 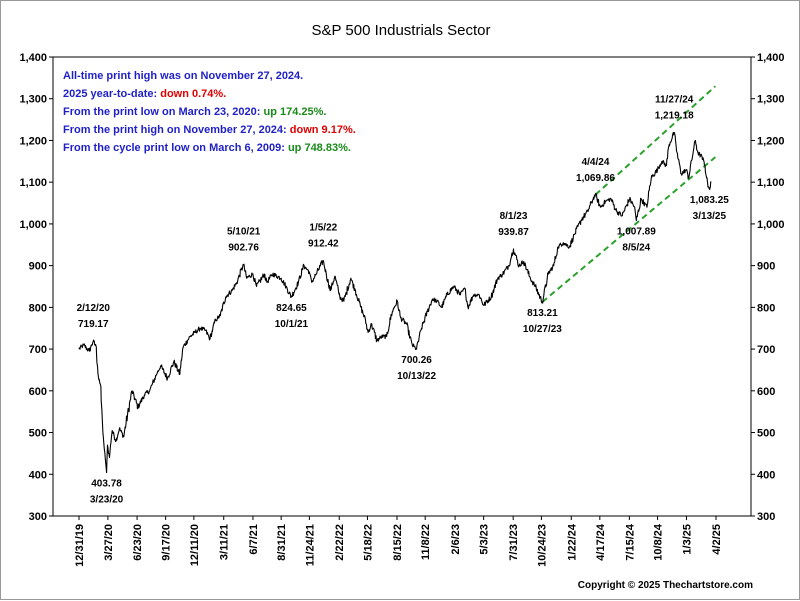 I want to click on annotation-line2: 3/13/25, so click(x=710, y=216).